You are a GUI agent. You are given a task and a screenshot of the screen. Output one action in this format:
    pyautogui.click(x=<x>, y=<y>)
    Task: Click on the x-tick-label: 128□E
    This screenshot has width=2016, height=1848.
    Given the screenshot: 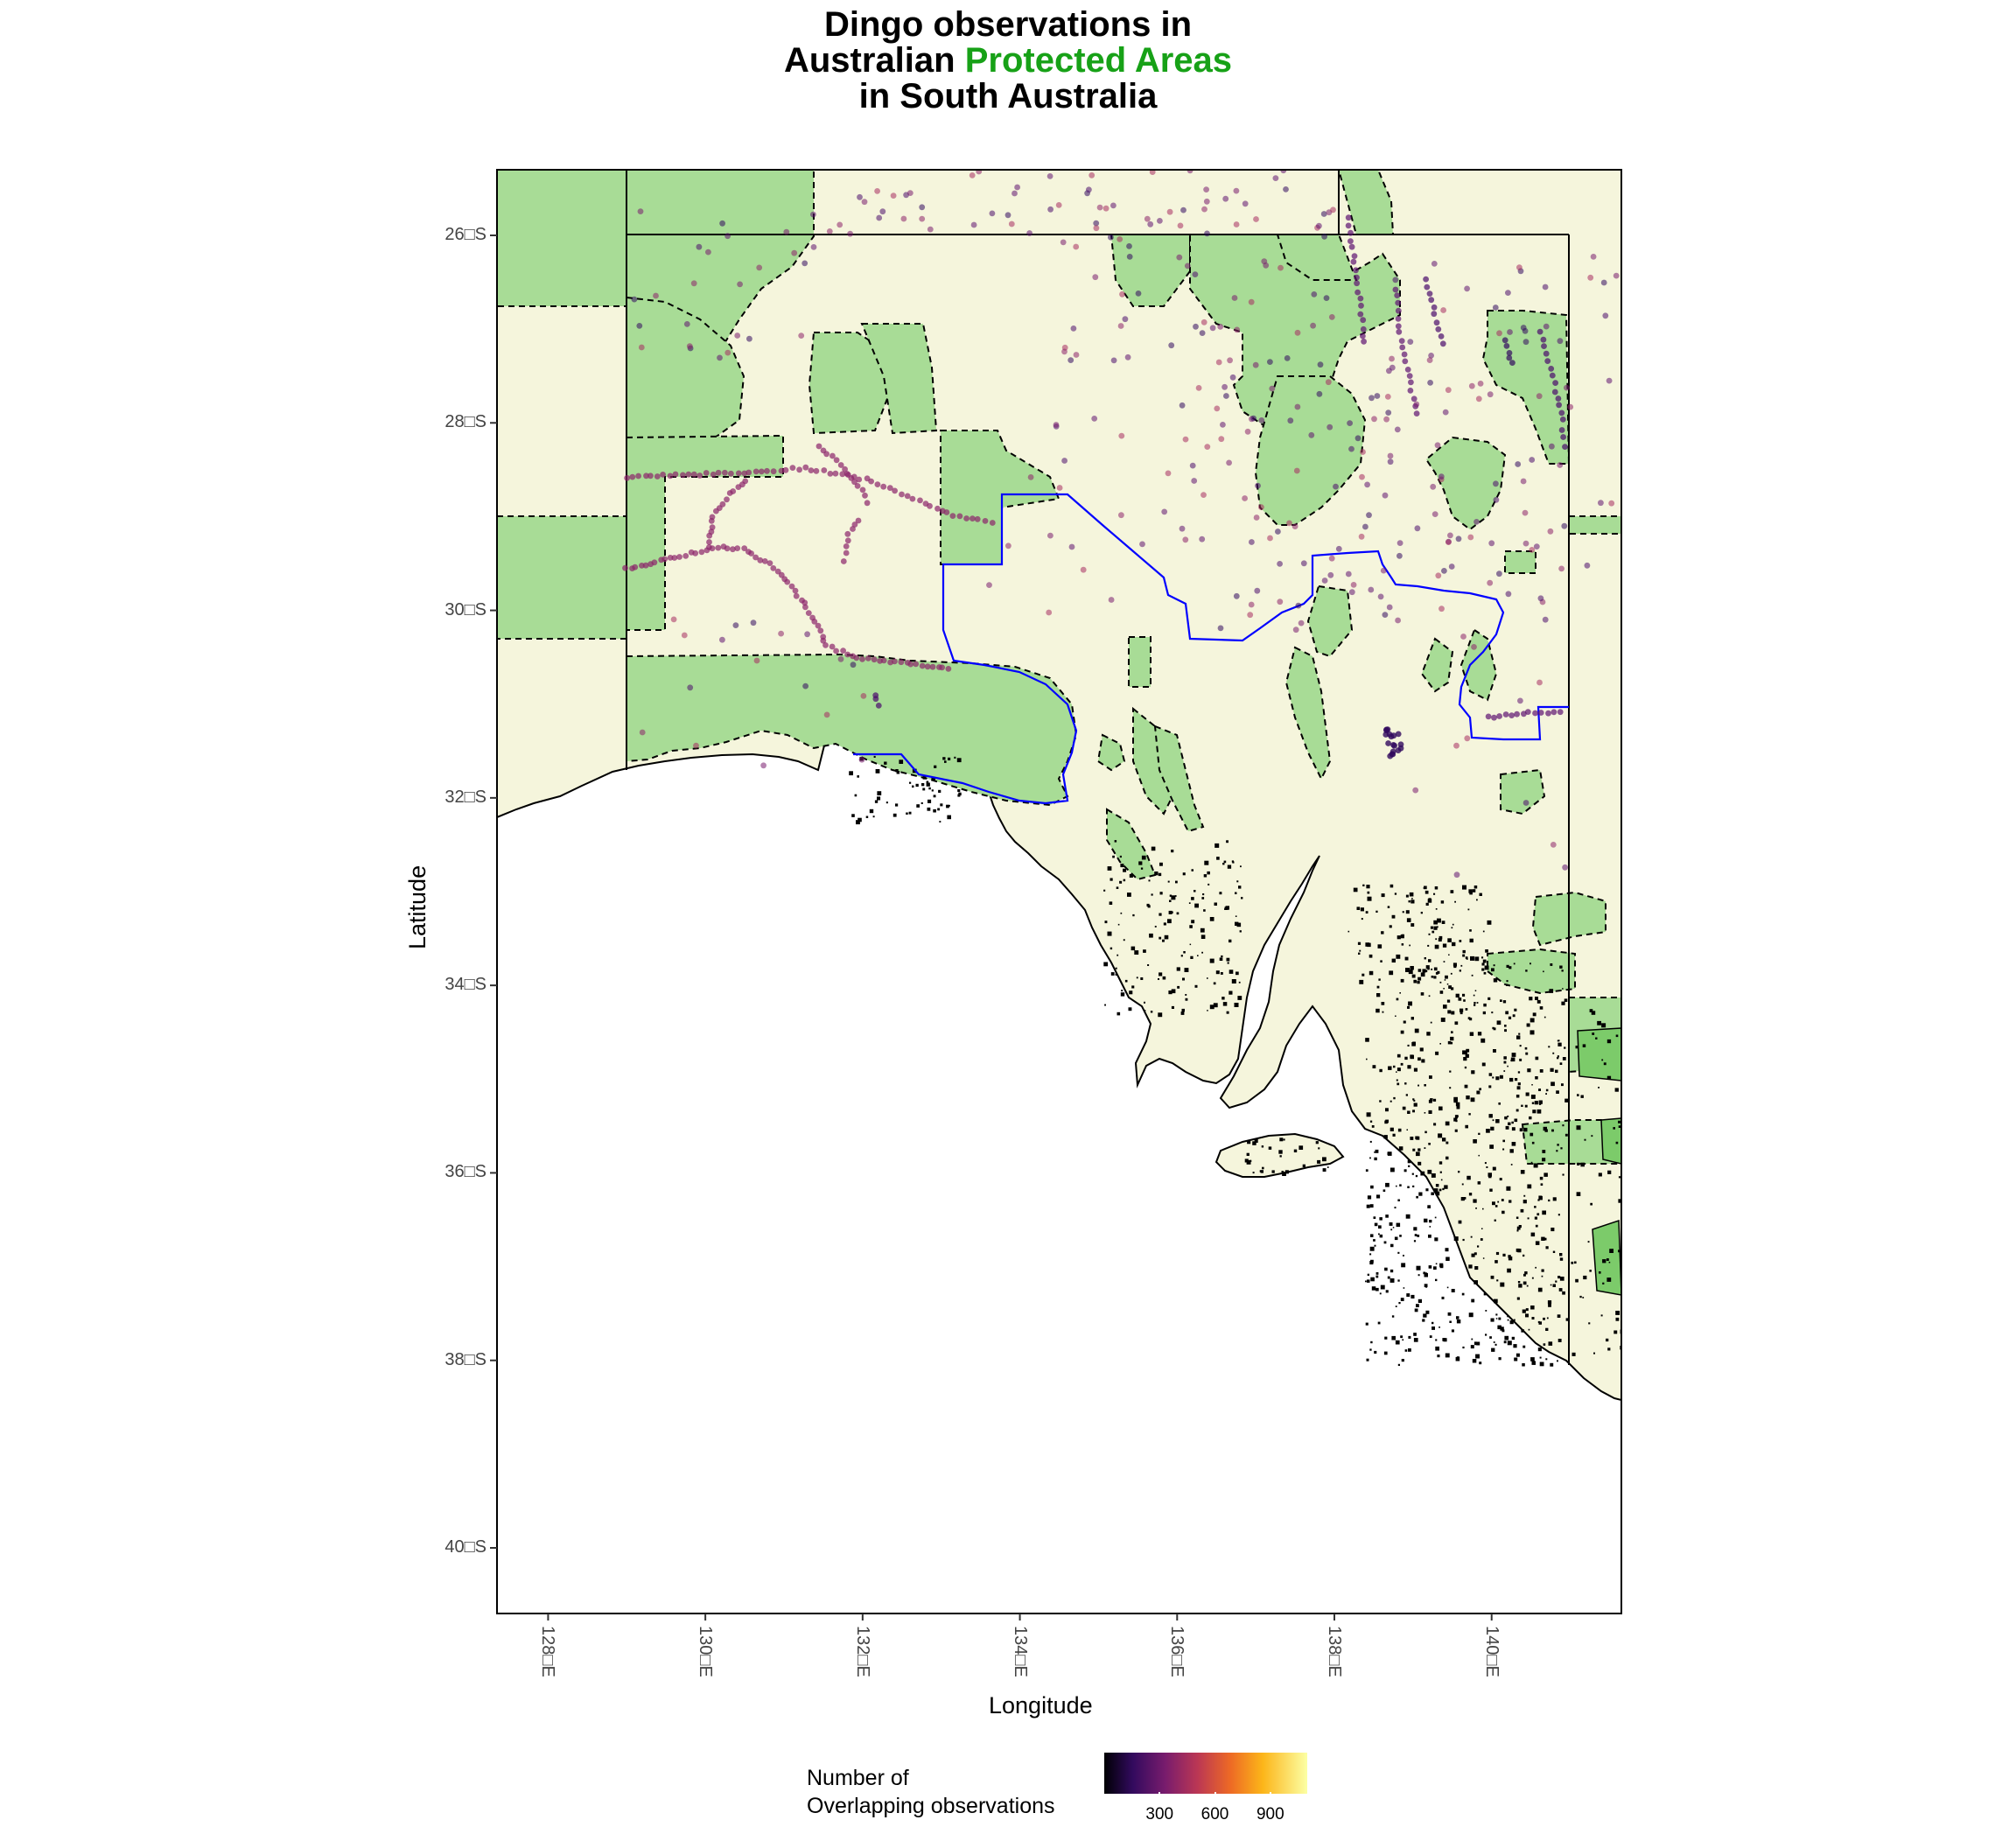 What is the action you would take?
    pyautogui.click(x=548, y=1651)
    